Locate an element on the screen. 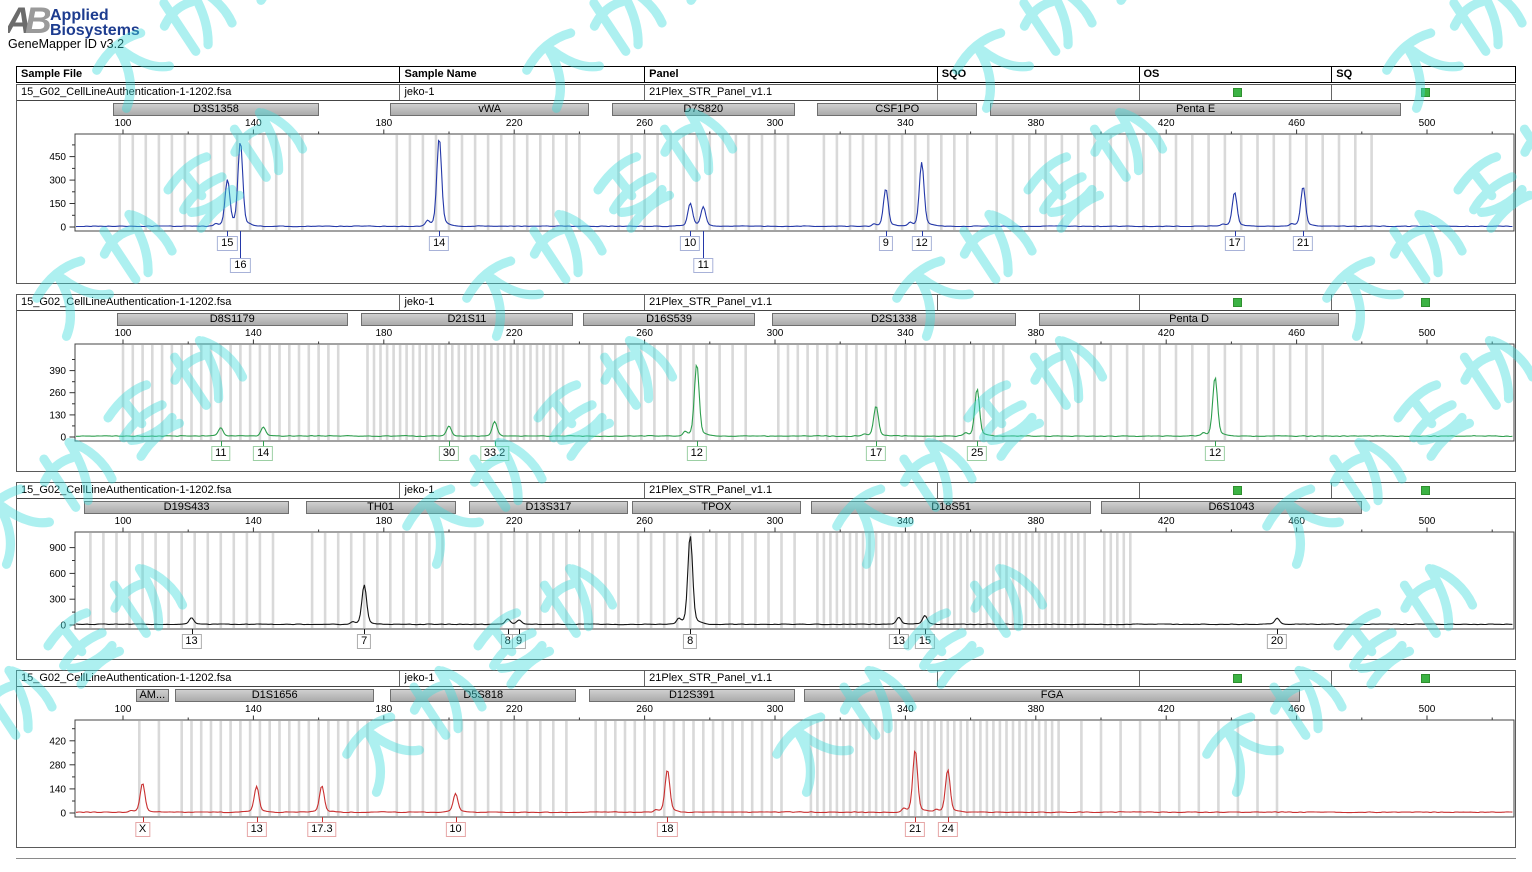 Image resolution: width=1532 pixels, height=872 pixels. allele-label: 16 is located at coordinates (240, 265).